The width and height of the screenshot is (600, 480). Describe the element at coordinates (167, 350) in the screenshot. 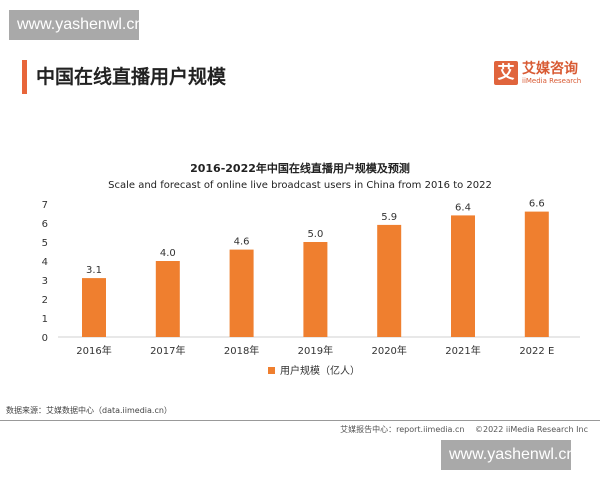

I see `x-tick-label: 2017年` at that location.